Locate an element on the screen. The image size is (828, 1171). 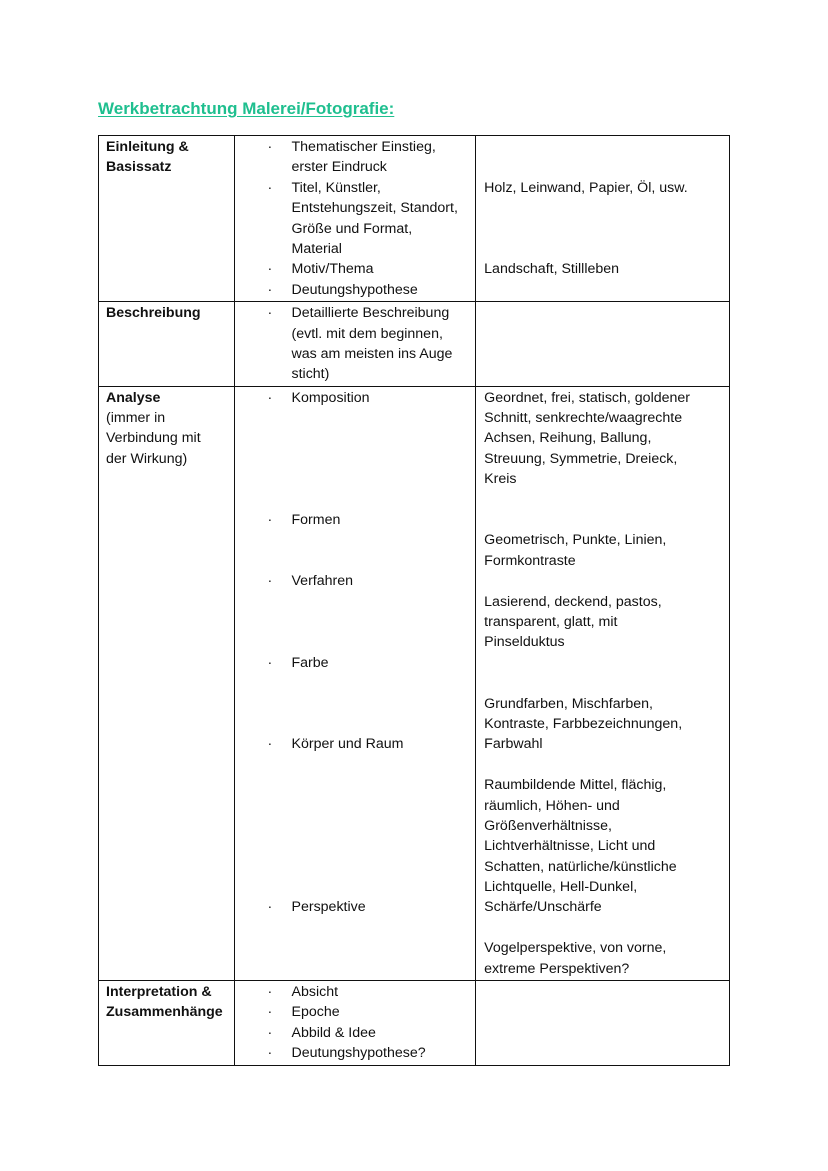
list-item-text: Detaillierte Beschreibung is located at coordinates (370, 313).